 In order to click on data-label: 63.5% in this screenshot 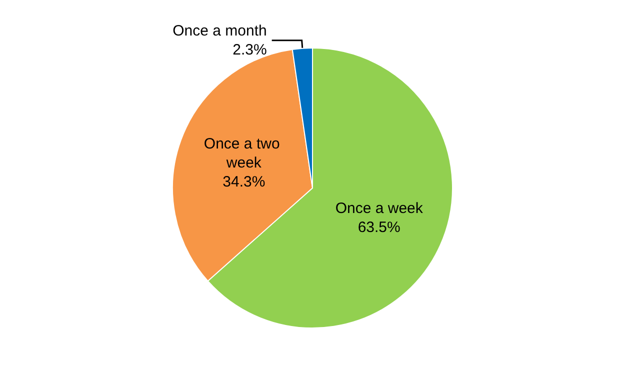, I will do `click(379, 227)`.